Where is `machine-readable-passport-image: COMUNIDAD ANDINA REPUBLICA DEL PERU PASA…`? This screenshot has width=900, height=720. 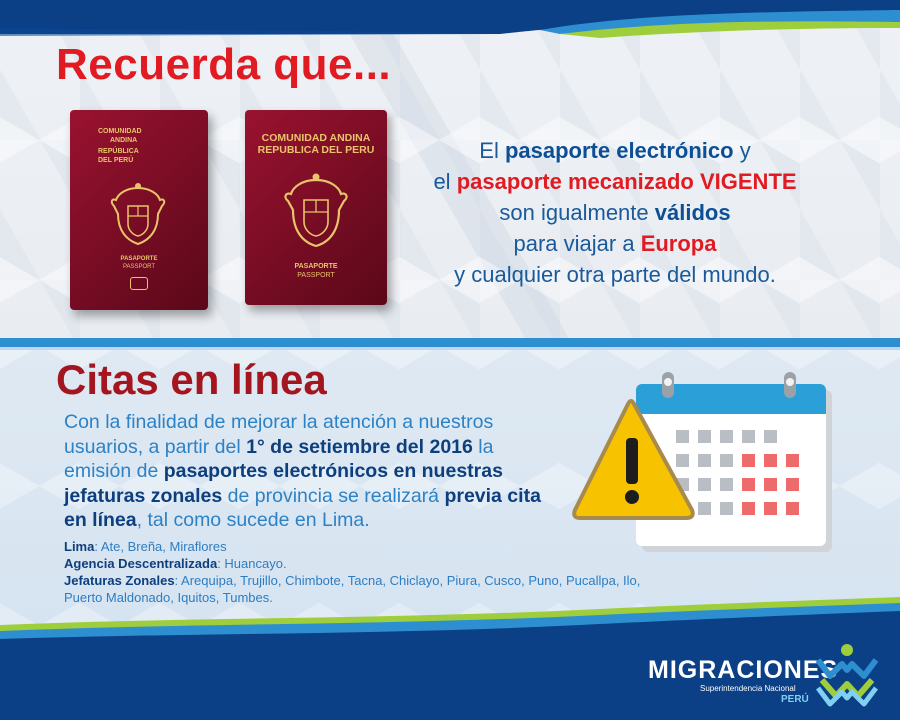
machine-readable-passport-image: COMUNIDAD ANDINA REPUBLICA DEL PERU PASA… is located at coordinates (316, 207).